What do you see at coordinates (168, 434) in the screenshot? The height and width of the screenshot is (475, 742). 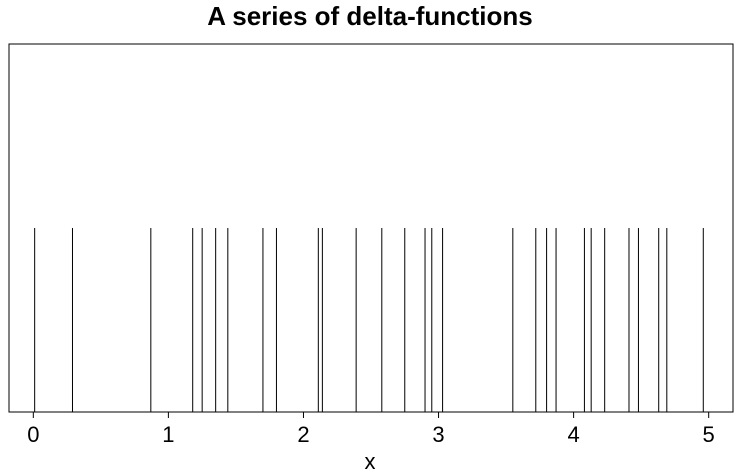 I see `x-tick-label: 1` at bounding box center [168, 434].